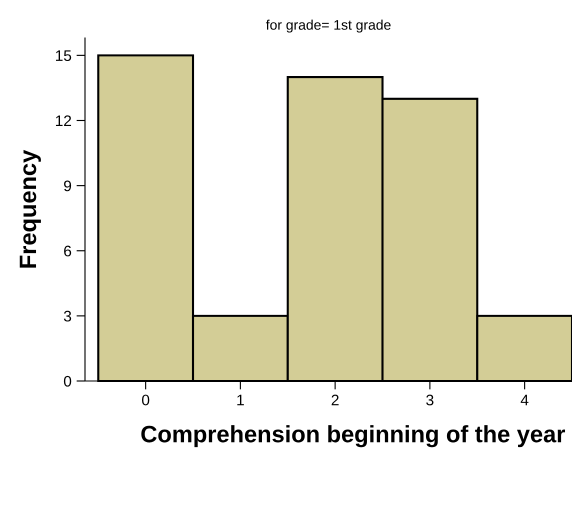 This screenshot has height=510, width=572. What do you see at coordinates (68, 186) in the screenshot?
I see `y-tick-label: 9` at bounding box center [68, 186].